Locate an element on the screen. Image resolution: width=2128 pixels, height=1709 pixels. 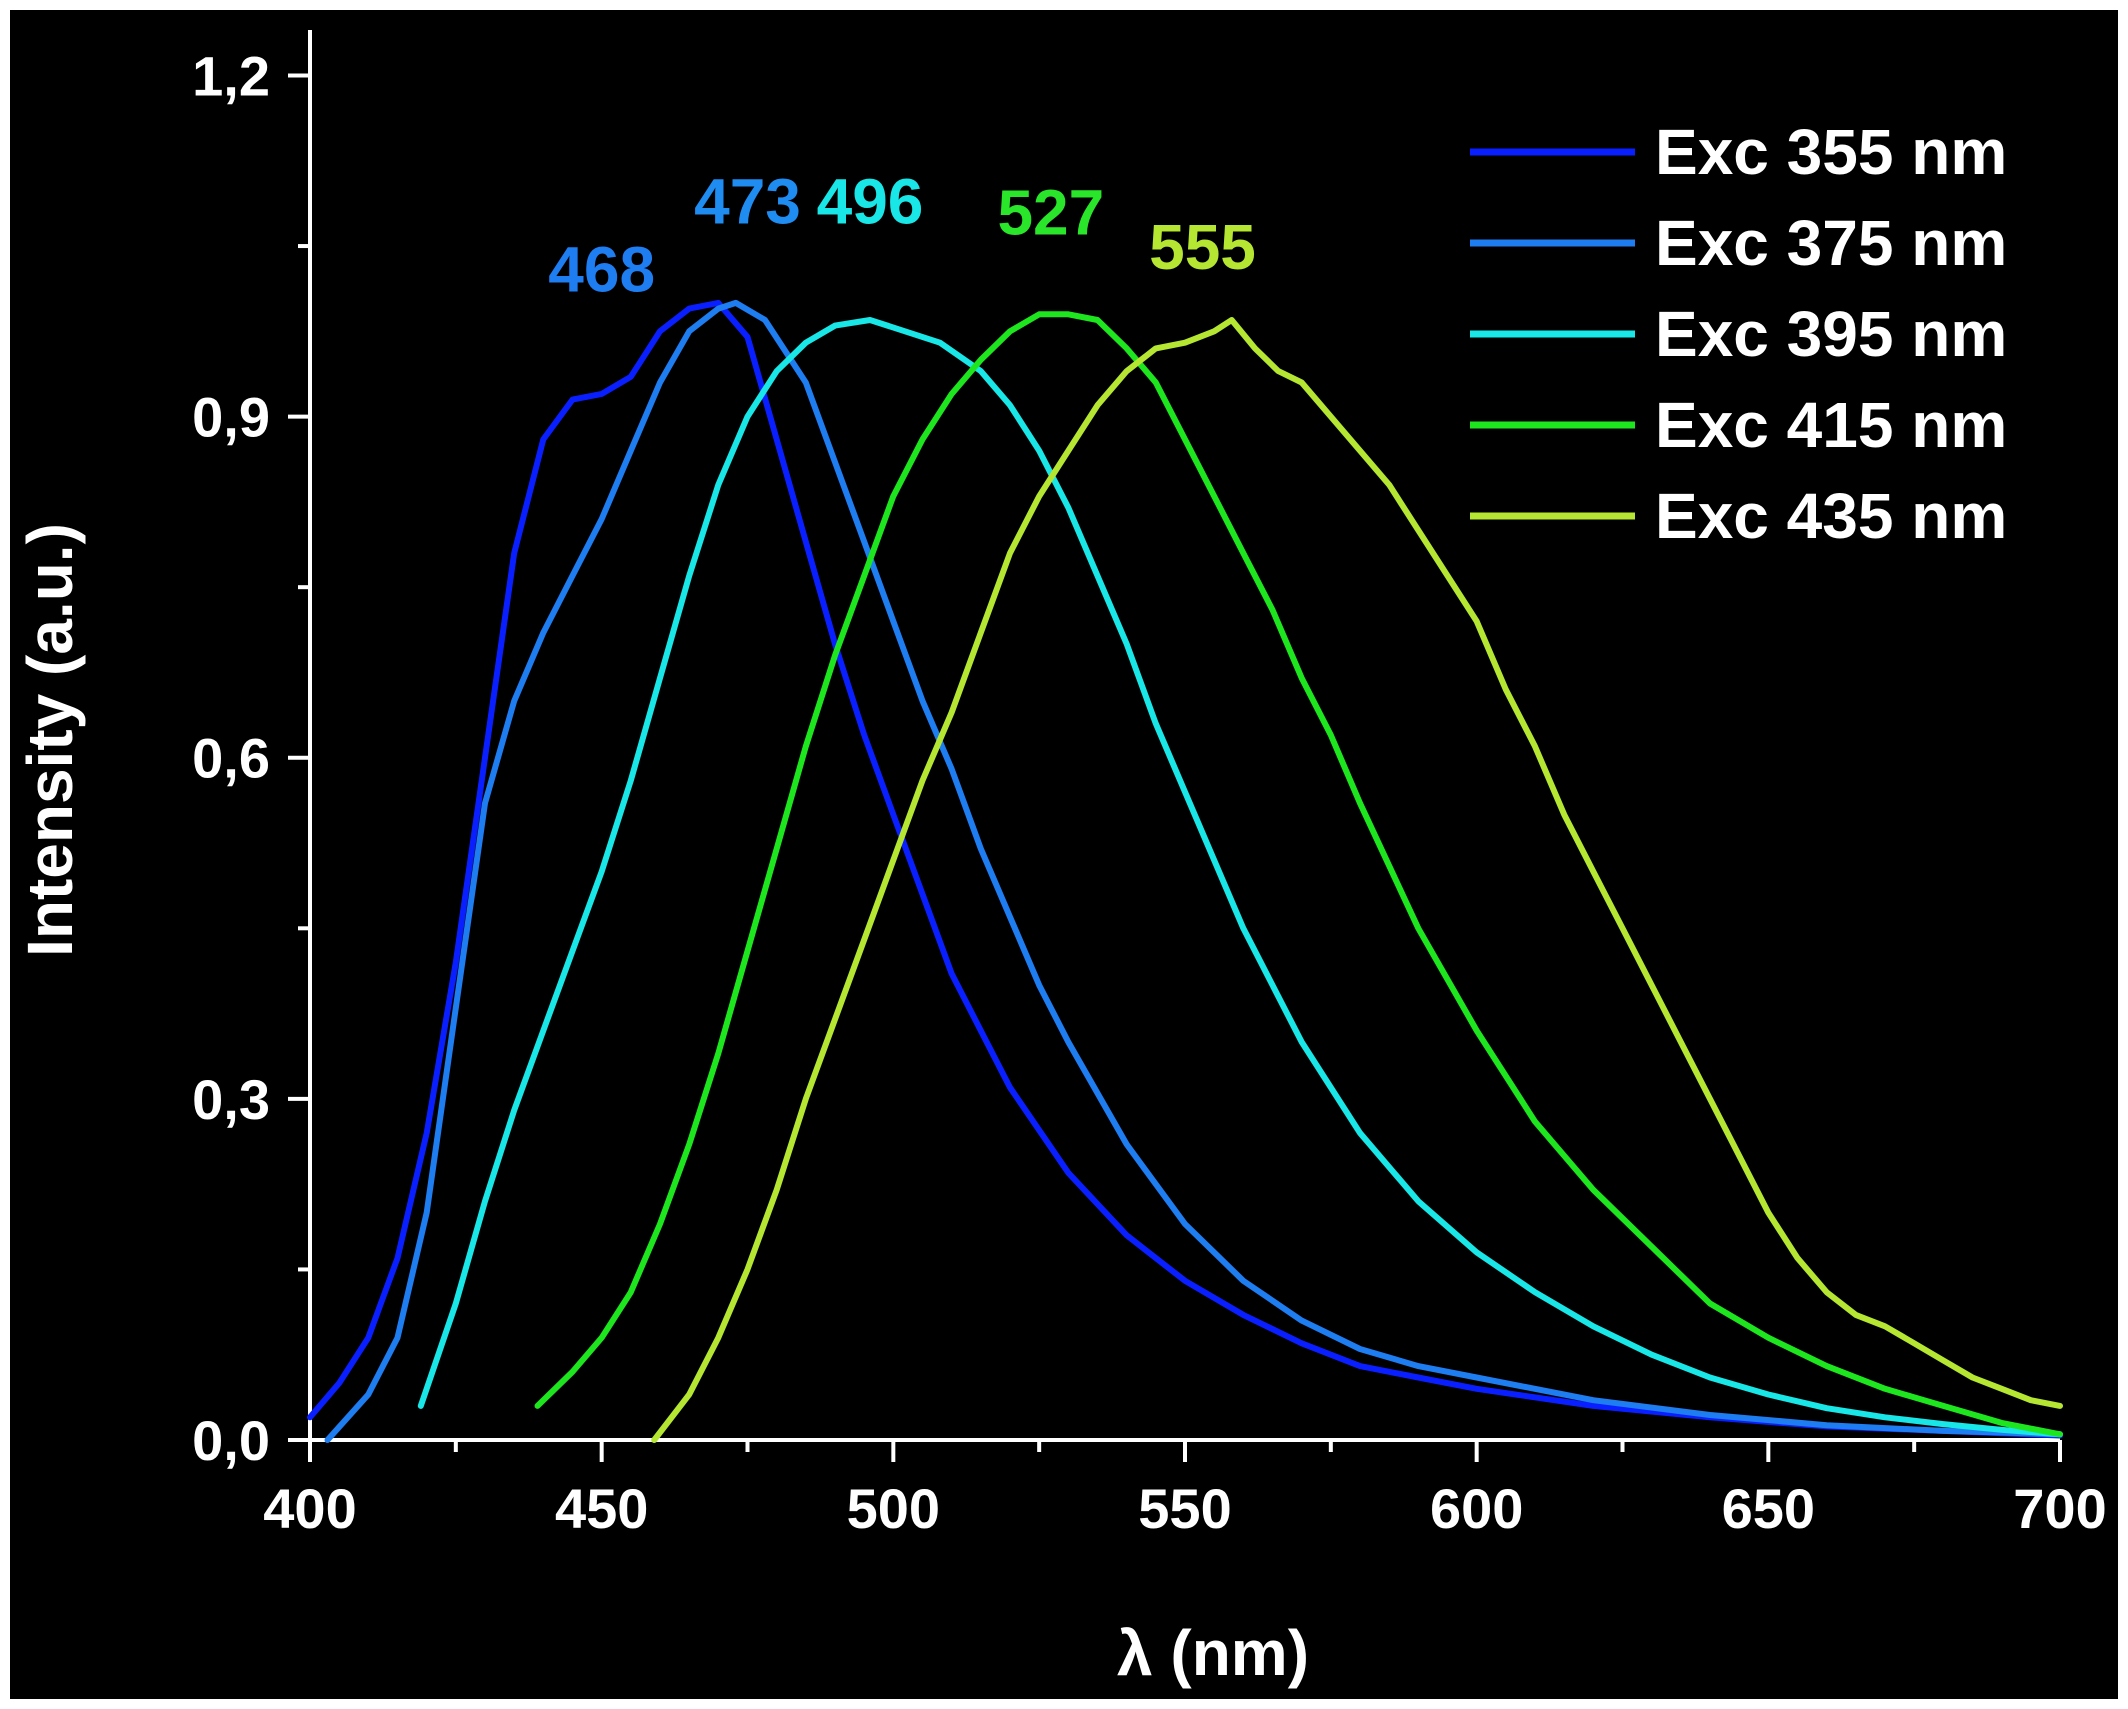
x-axis-title: λ (nm) is located at coordinates (1213, 1653).